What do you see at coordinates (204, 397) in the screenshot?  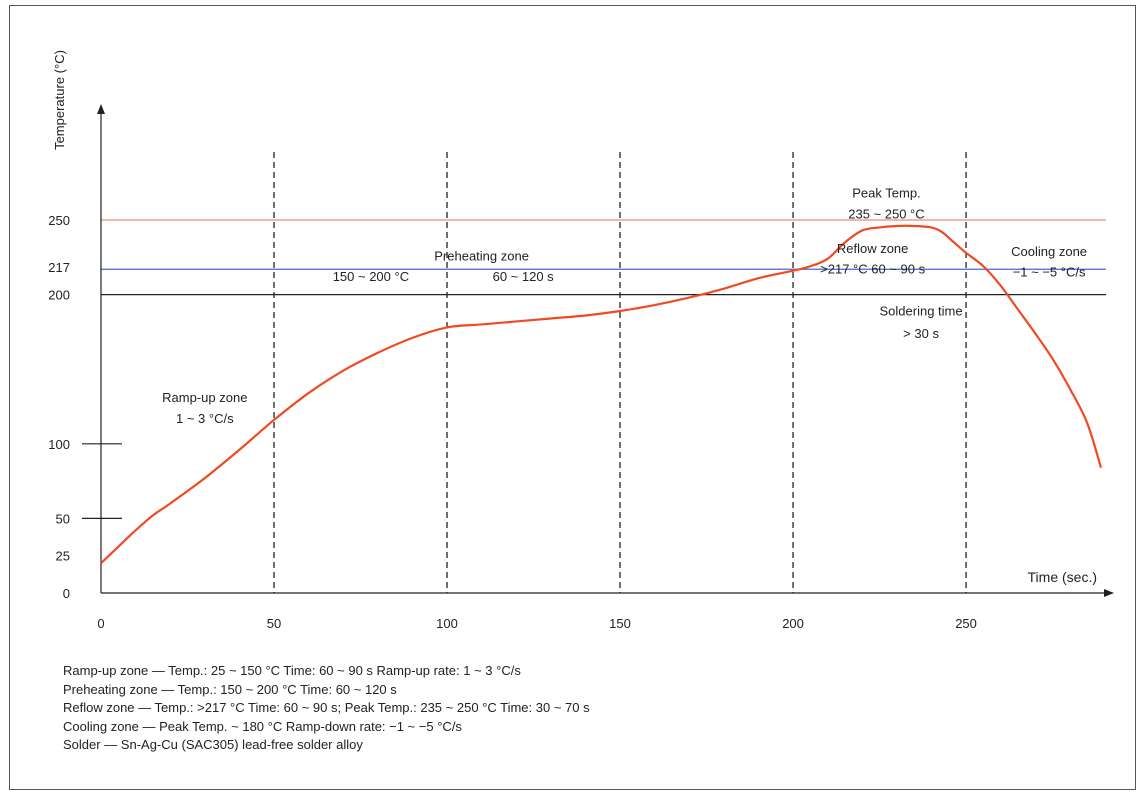 I see `annotation-ramp_title: Ramp-up zone` at bounding box center [204, 397].